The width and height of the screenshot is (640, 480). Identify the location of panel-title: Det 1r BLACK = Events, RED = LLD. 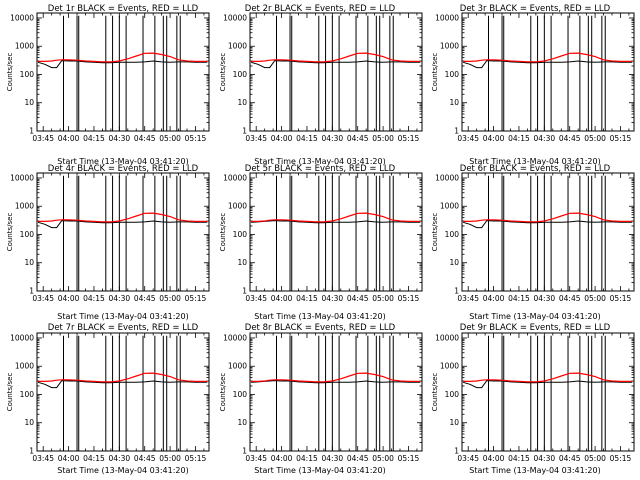
(123, 9).